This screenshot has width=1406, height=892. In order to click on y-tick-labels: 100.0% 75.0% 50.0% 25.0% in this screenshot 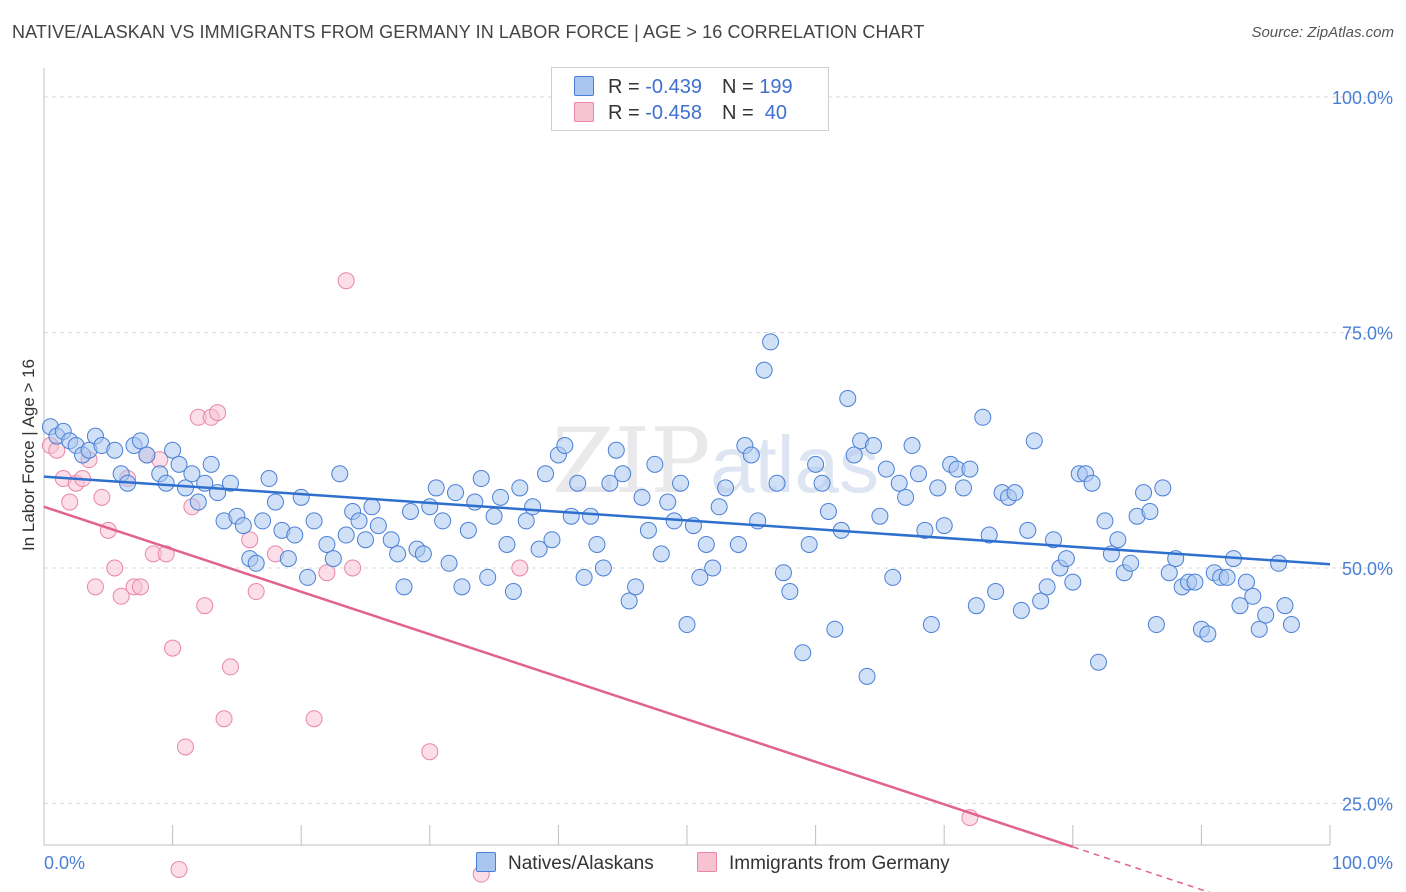, I will do `click(1362, 451)`.